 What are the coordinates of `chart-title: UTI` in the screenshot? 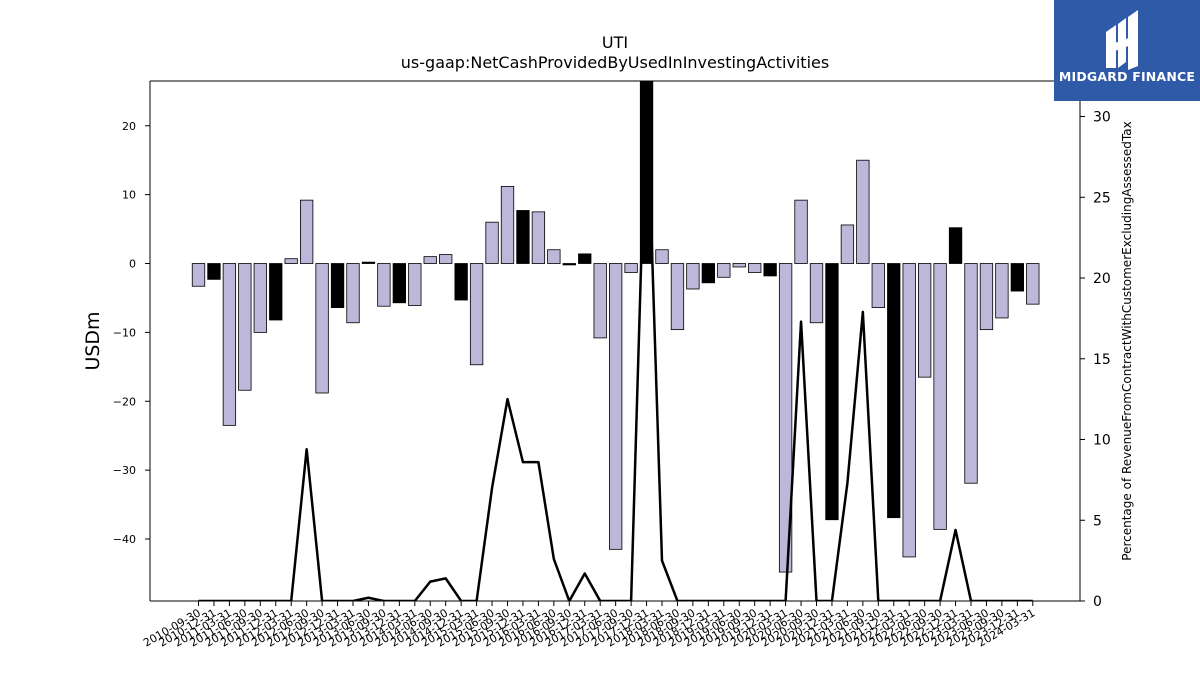 It's located at (615, 42).